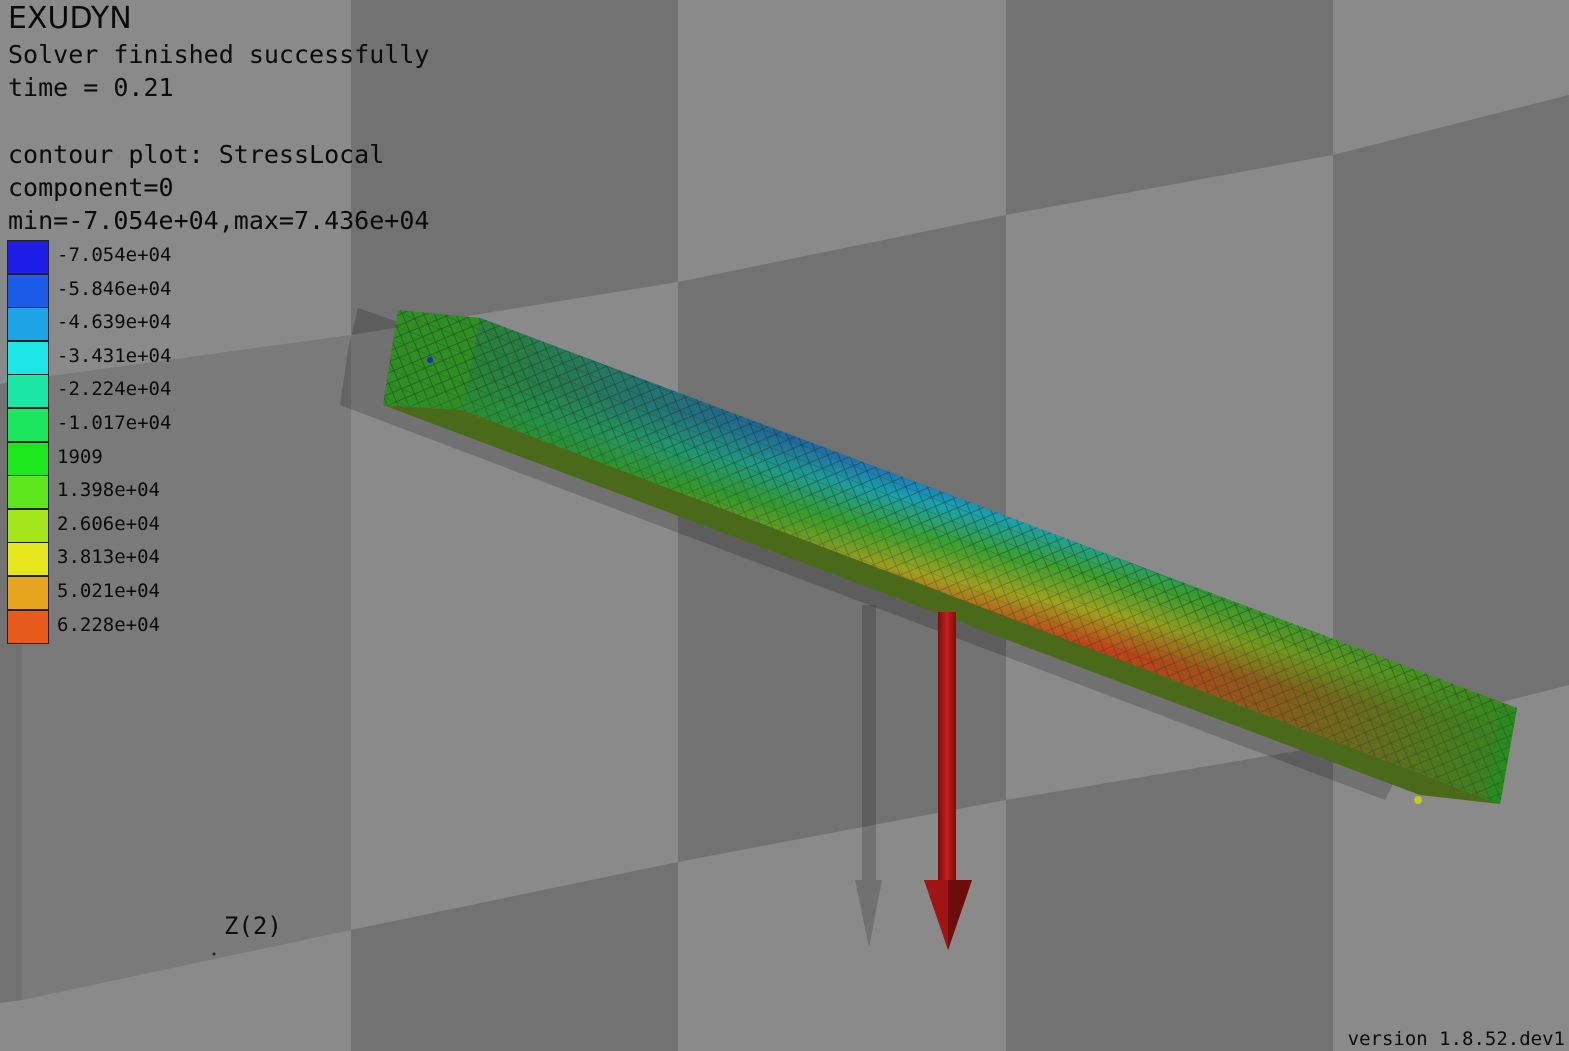 The image size is (1569, 1051). I want to click on version-label: version 1.8.52.dev1, so click(1456, 1039).